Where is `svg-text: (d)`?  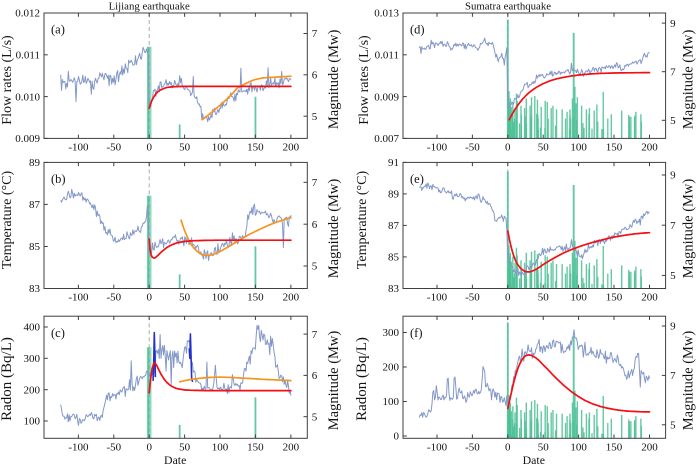 svg-text: (d) is located at coordinates (417, 30).